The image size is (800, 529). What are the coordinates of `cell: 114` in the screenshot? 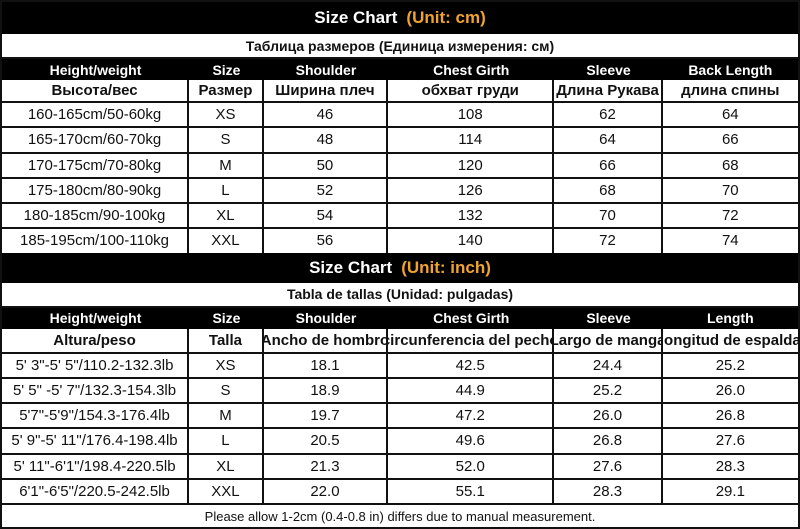 It's located at (471, 140).